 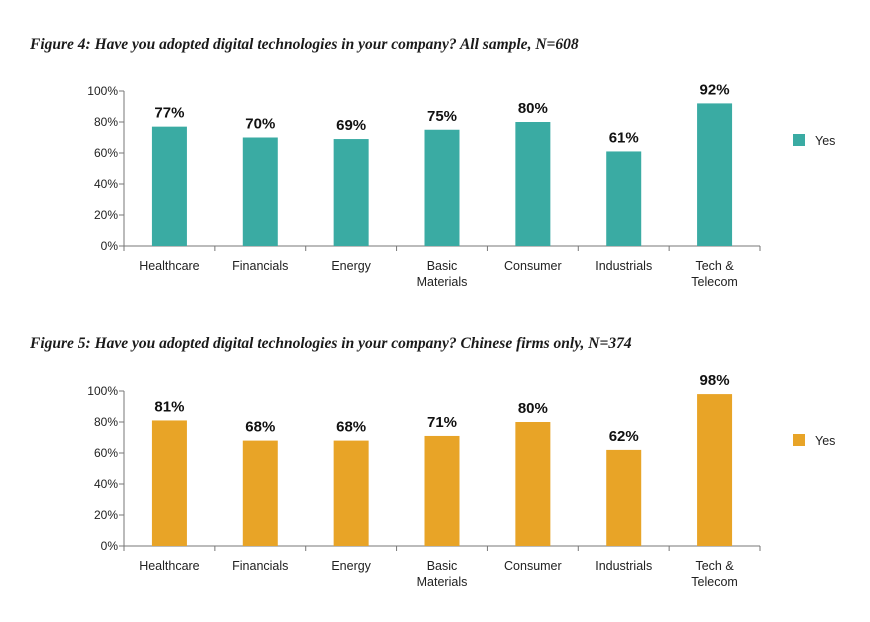 What do you see at coordinates (351, 125) in the screenshot?
I see `data-label: 69%` at bounding box center [351, 125].